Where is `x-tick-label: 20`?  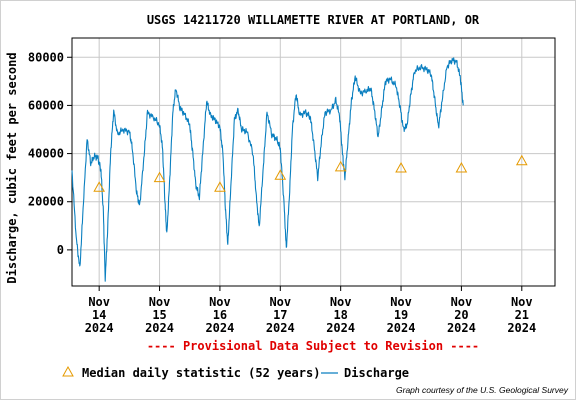 x-tick-label: 20 is located at coordinates (461, 315).